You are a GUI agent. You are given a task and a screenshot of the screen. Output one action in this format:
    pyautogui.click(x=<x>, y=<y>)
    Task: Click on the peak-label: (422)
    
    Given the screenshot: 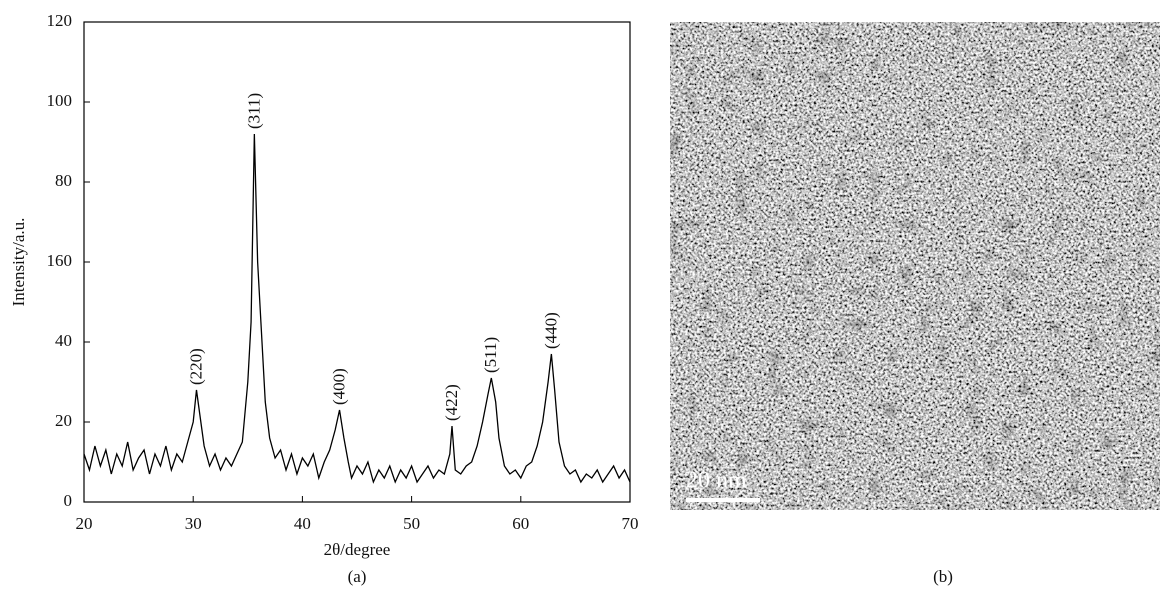 What is the action you would take?
    pyautogui.click(x=451, y=402)
    